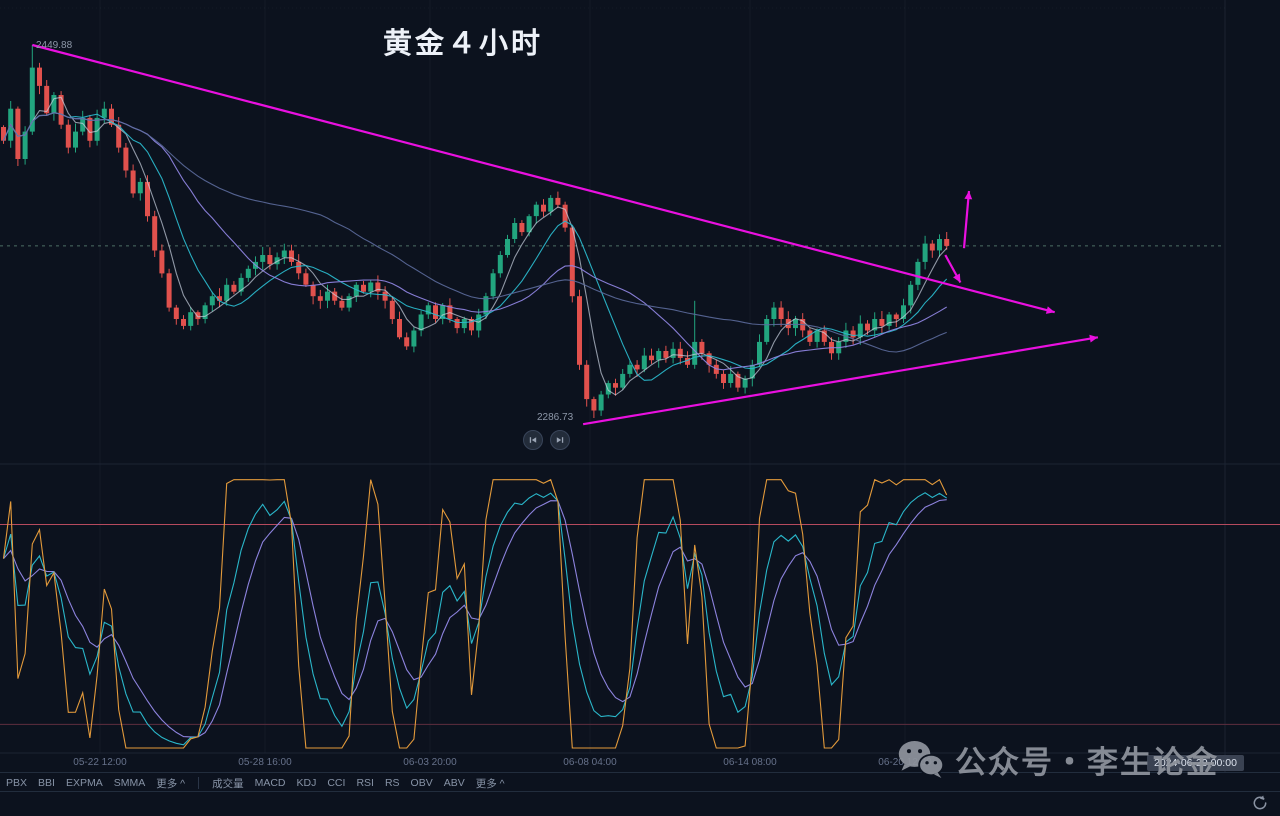 The width and height of the screenshot is (1280, 816). Describe the element at coordinates (1093, 338) in the screenshot. I see `ascending-trendline-arrowhead` at that location.